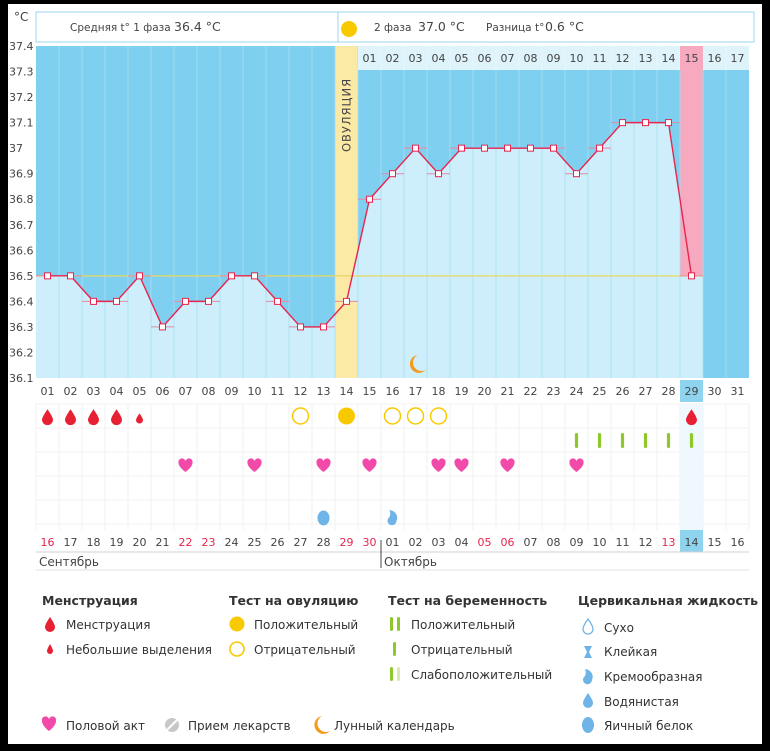 The image size is (770, 751). Describe the element at coordinates (462, 58) in the screenshot. I see `phase2-day-label: 05` at that location.